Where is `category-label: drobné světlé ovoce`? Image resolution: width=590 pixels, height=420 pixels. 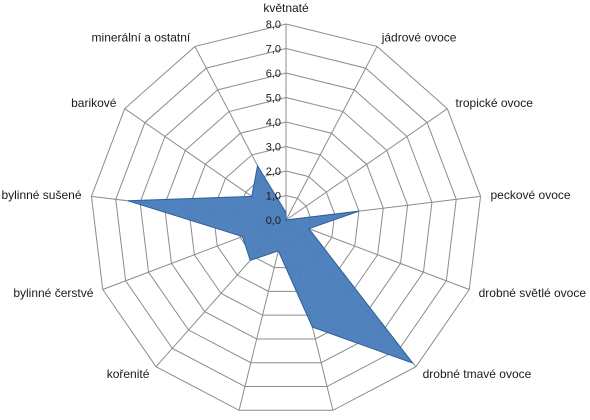 category-label: drobné světlé ovoce is located at coordinates (533, 293).